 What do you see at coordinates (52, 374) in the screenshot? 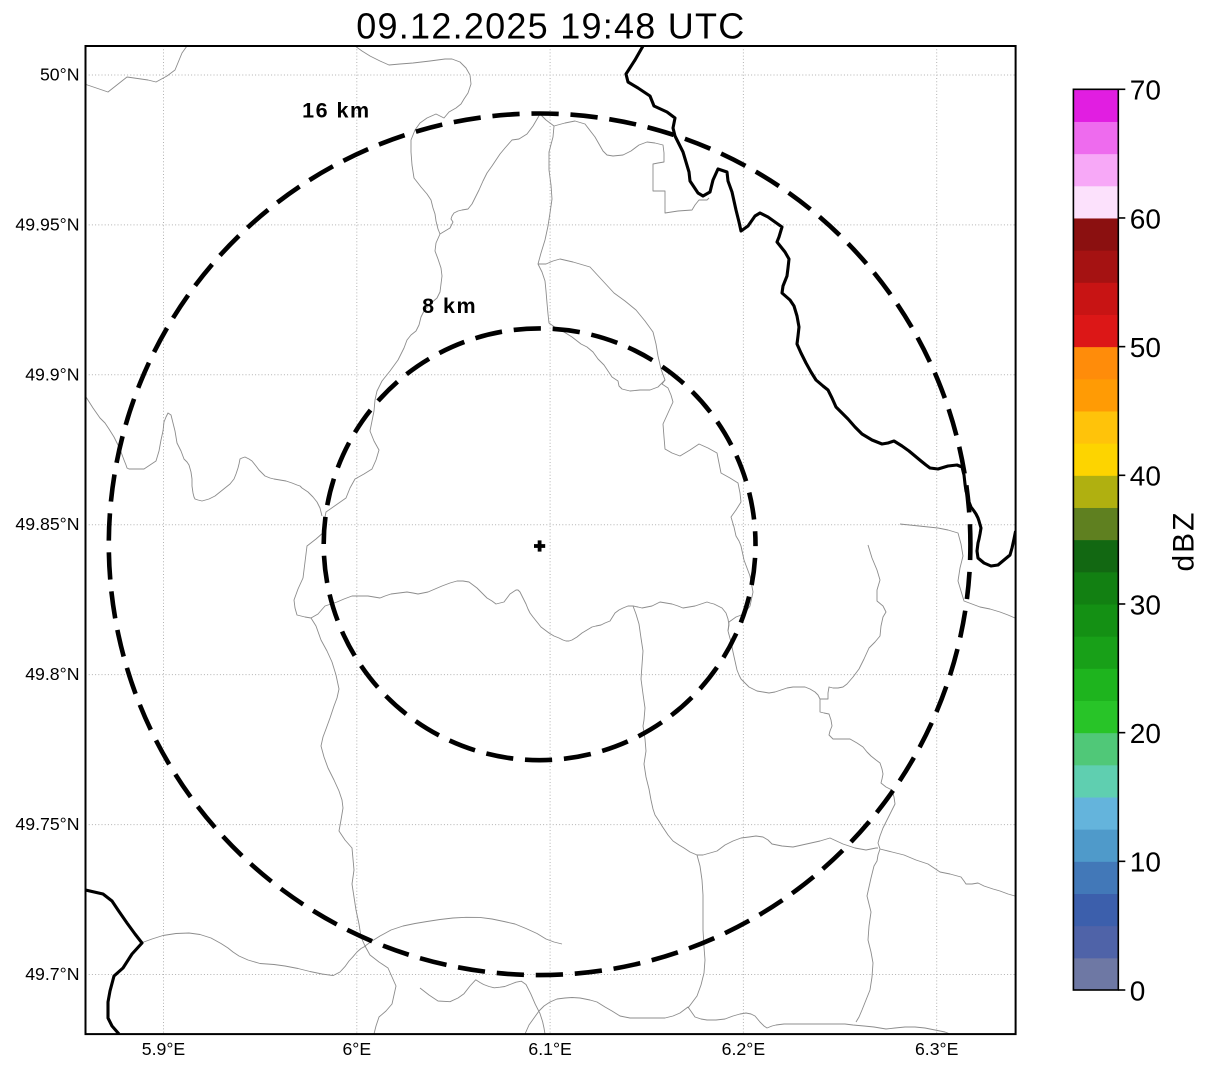
I see `svg-text: 49.9°N` at bounding box center [52, 374].